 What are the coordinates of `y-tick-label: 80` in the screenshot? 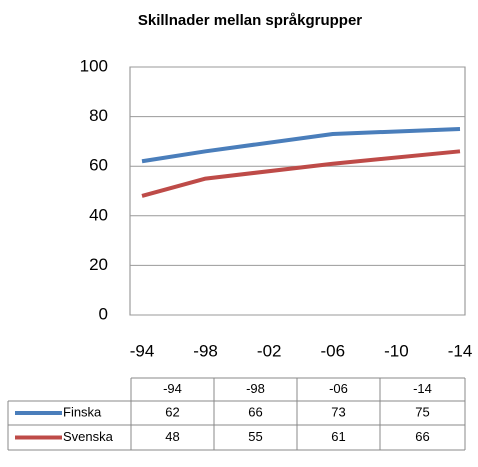 It's located at (98, 115).